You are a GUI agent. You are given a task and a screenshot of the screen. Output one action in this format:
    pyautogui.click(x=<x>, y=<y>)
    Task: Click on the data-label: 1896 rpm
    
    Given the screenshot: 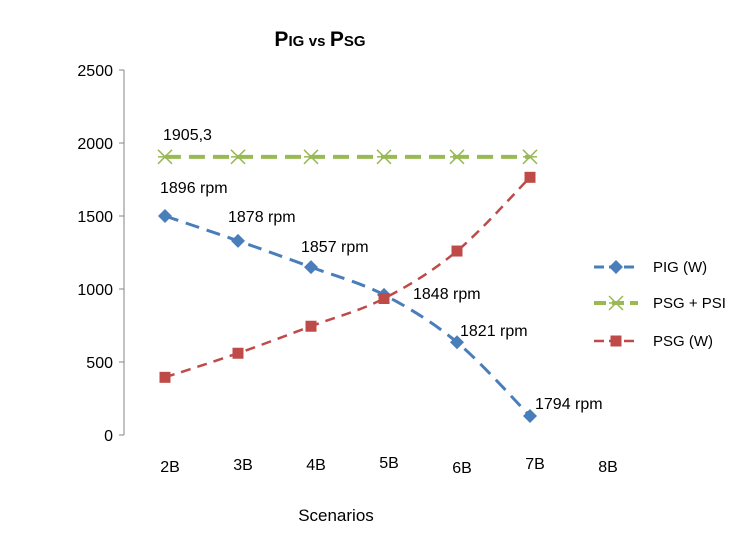 What is the action you would take?
    pyautogui.click(x=194, y=188)
    